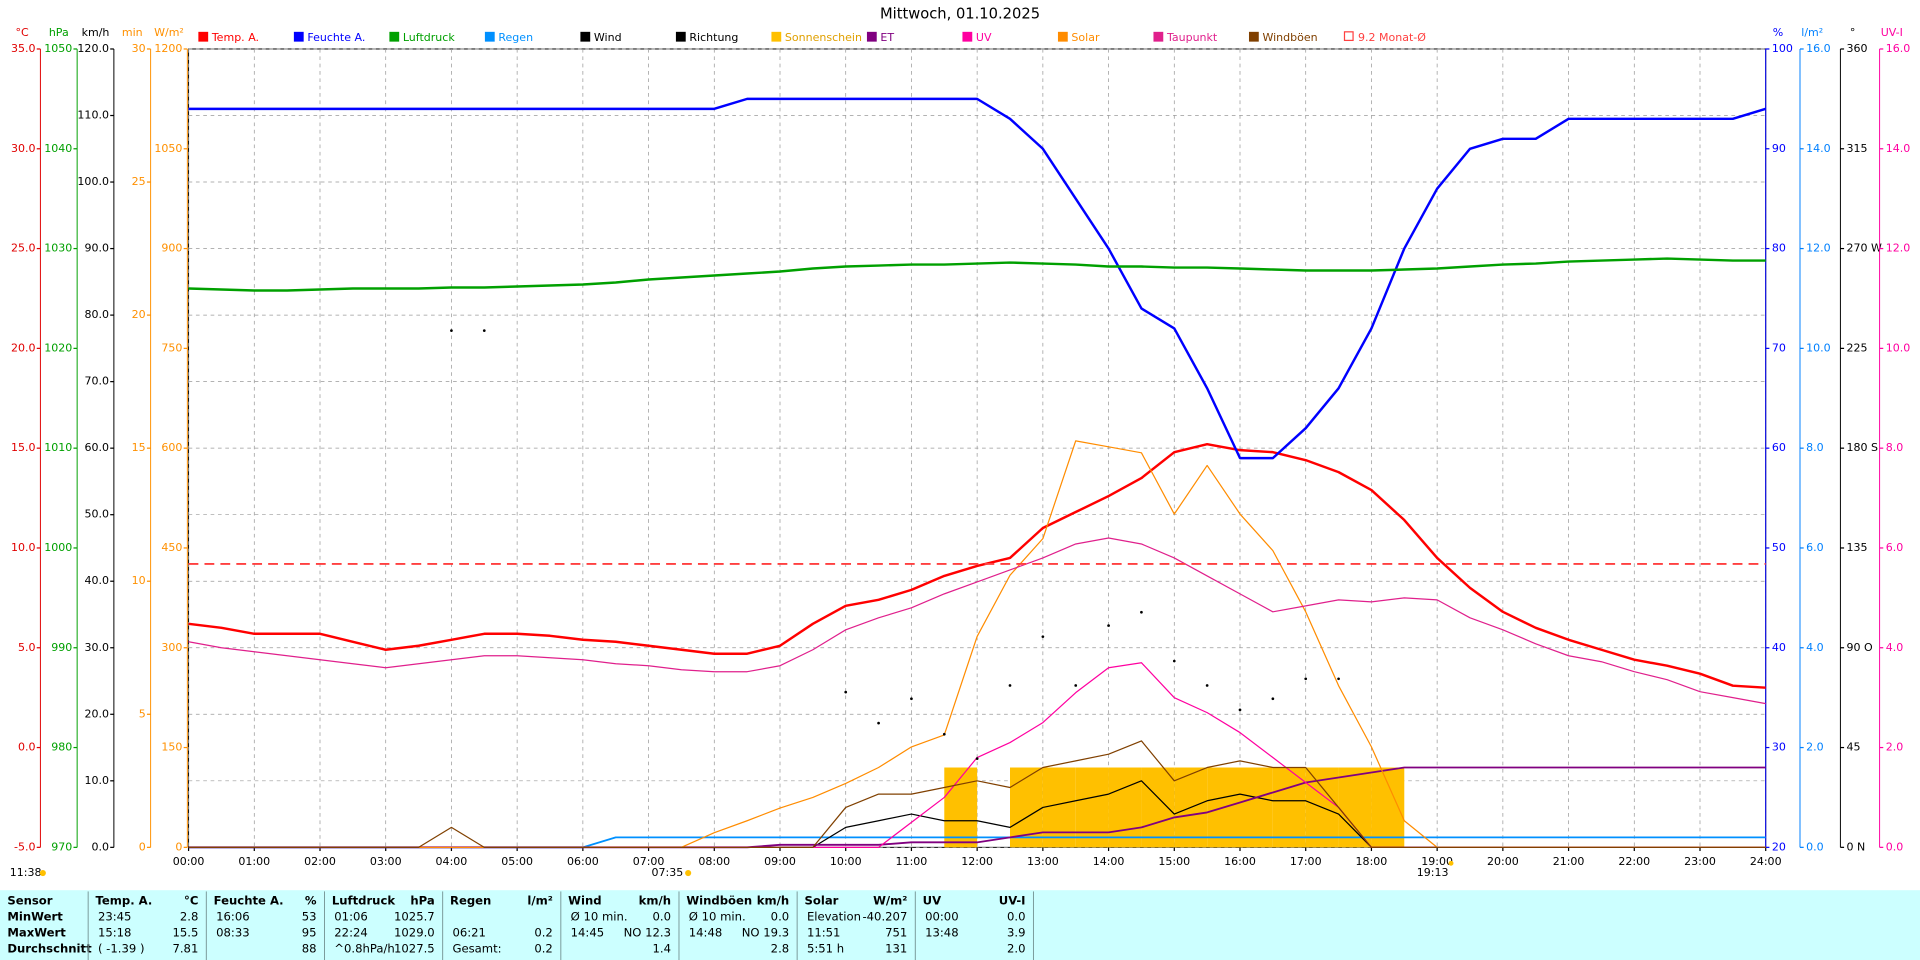  What do you see at coordinates (364, 901) in the screenshot?
I see `column-header: Luftdruck` at bounding box center [364, 901].